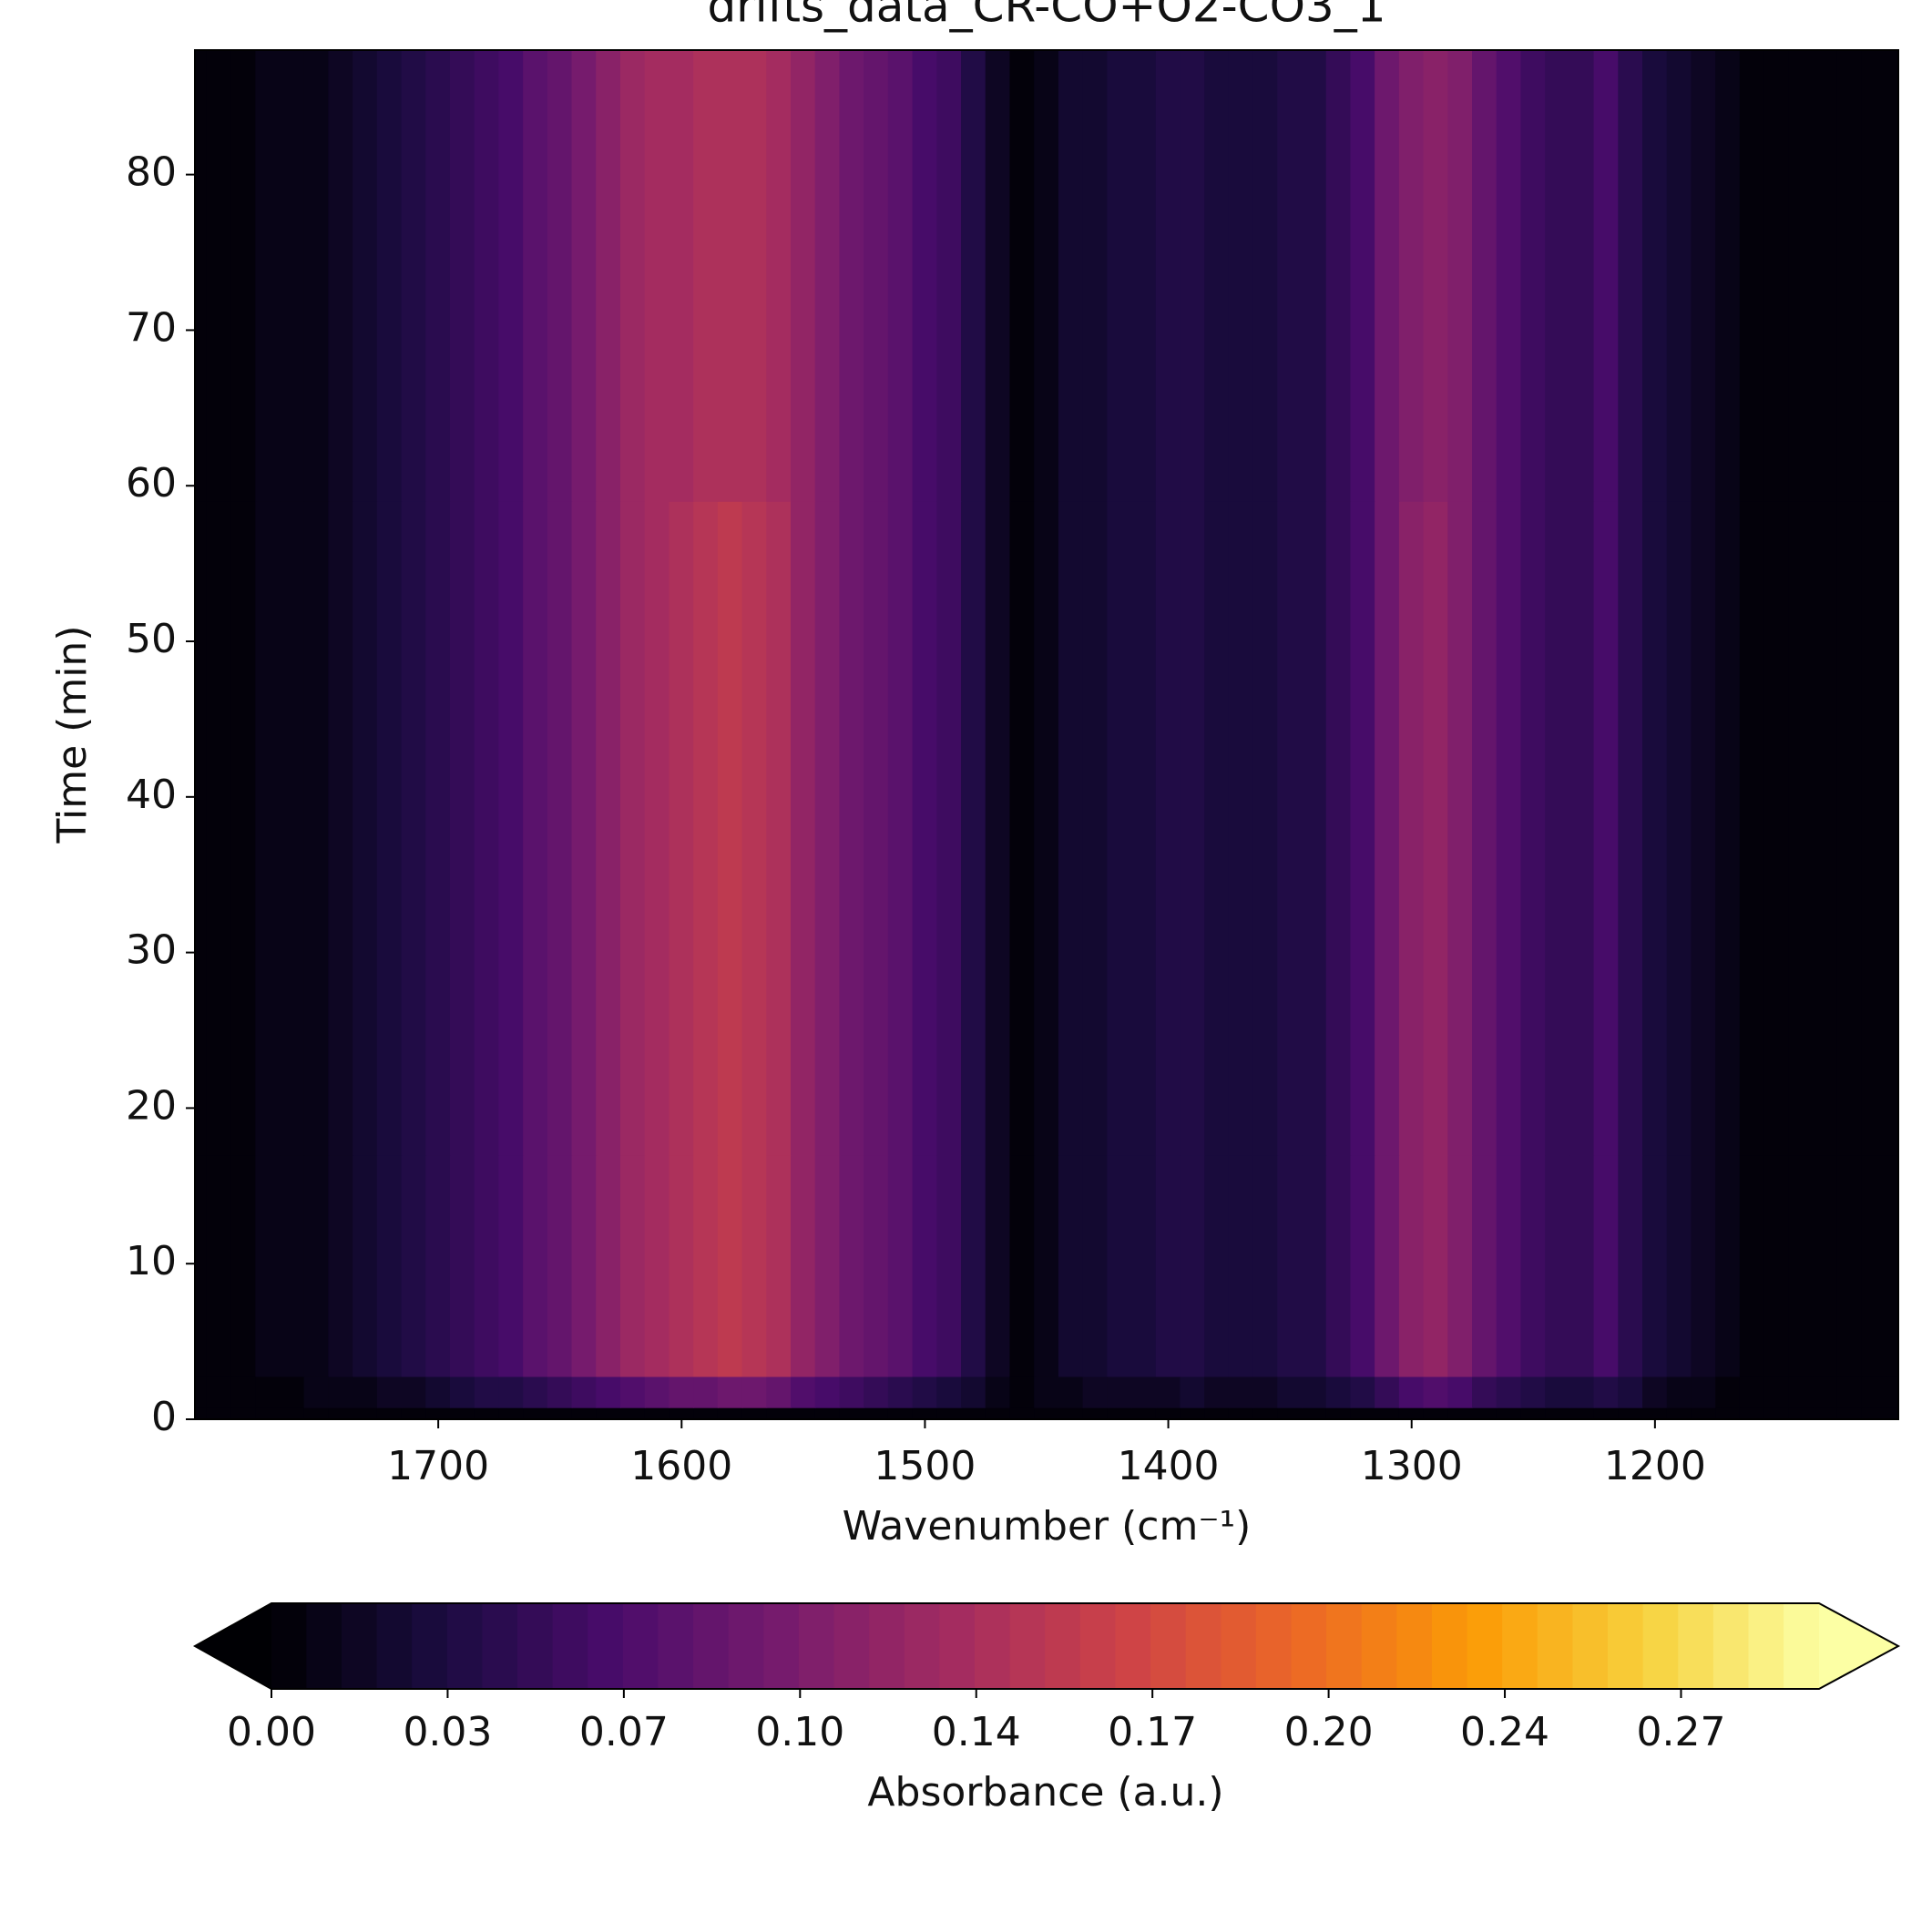 The height and width of the screenshot is (1913, 1932). Describe the element at coordinates (1859, 1646) in the screenshot. I see `colorbar-extend-max` at that location.